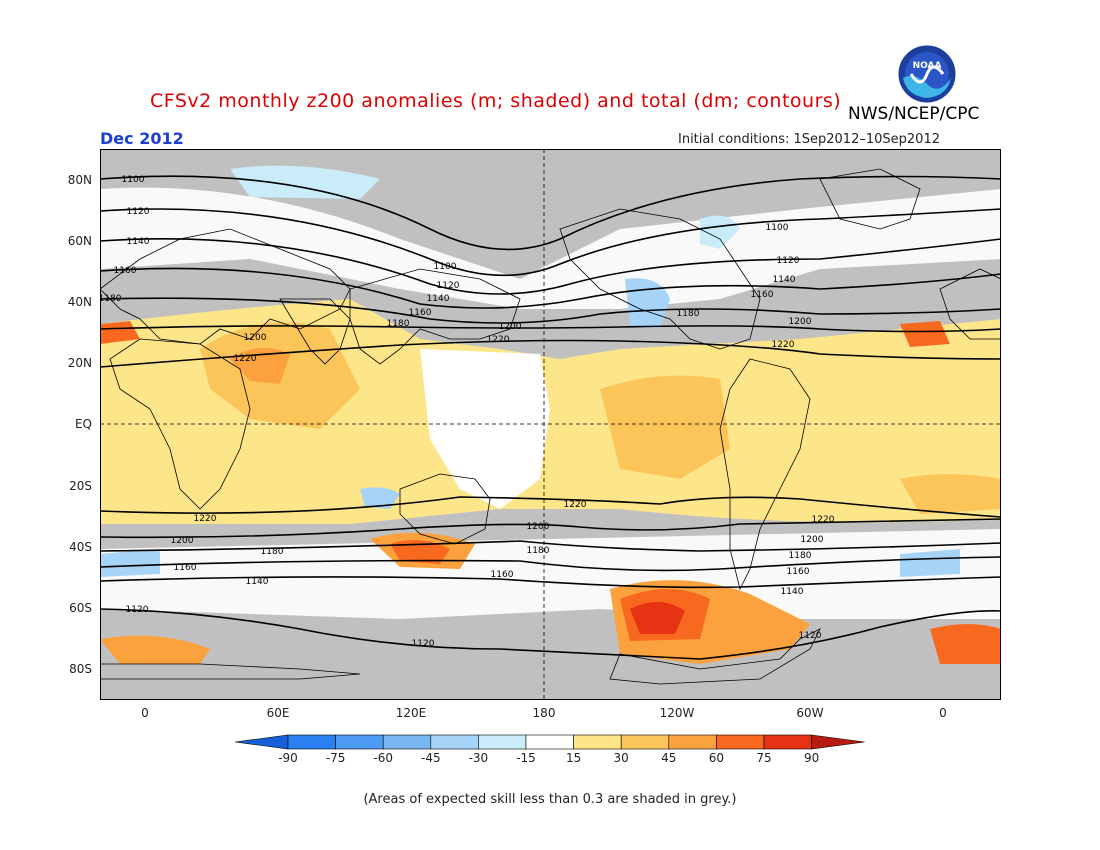  What do you see at coordinates (288, 758) in the screenshot?
I see `colorbar-label: -90` at bounding box center [288, 758].